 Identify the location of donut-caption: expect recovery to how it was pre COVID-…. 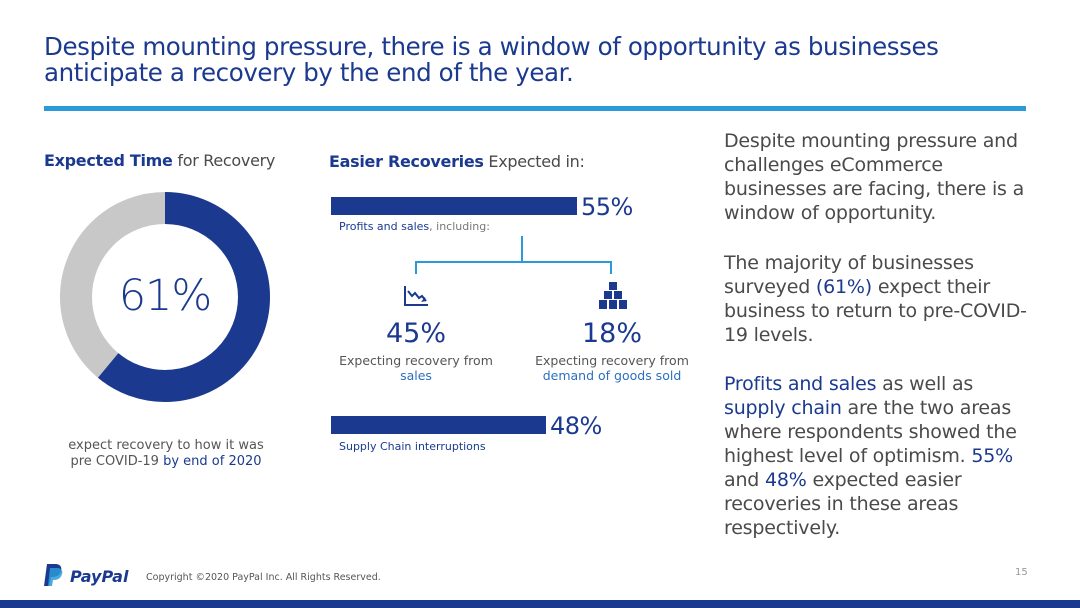
(166, 454).